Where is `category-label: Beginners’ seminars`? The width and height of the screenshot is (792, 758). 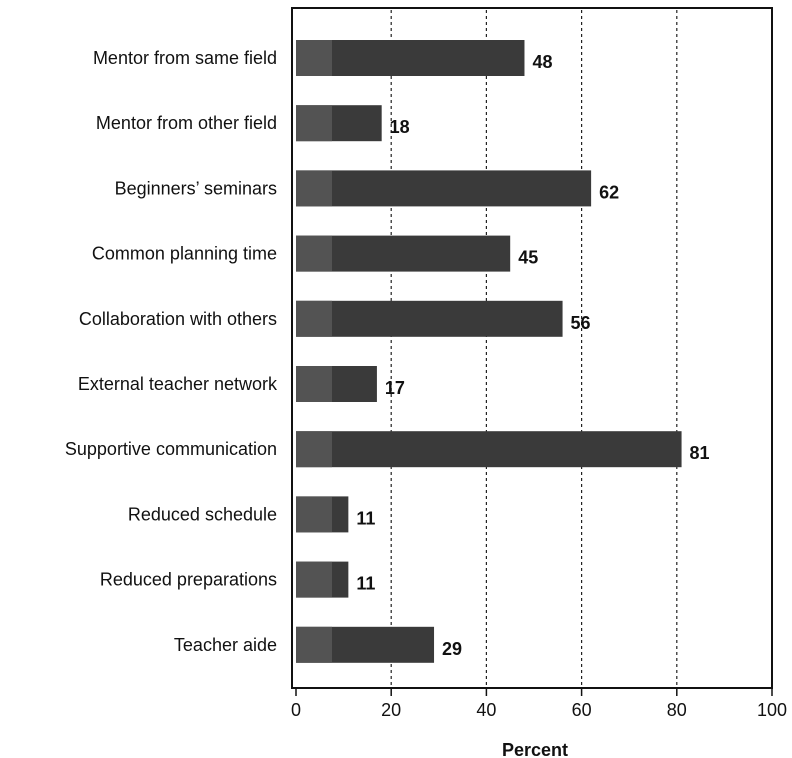 category-label: Beginners’ seminars is located at coordinates (196, 188).